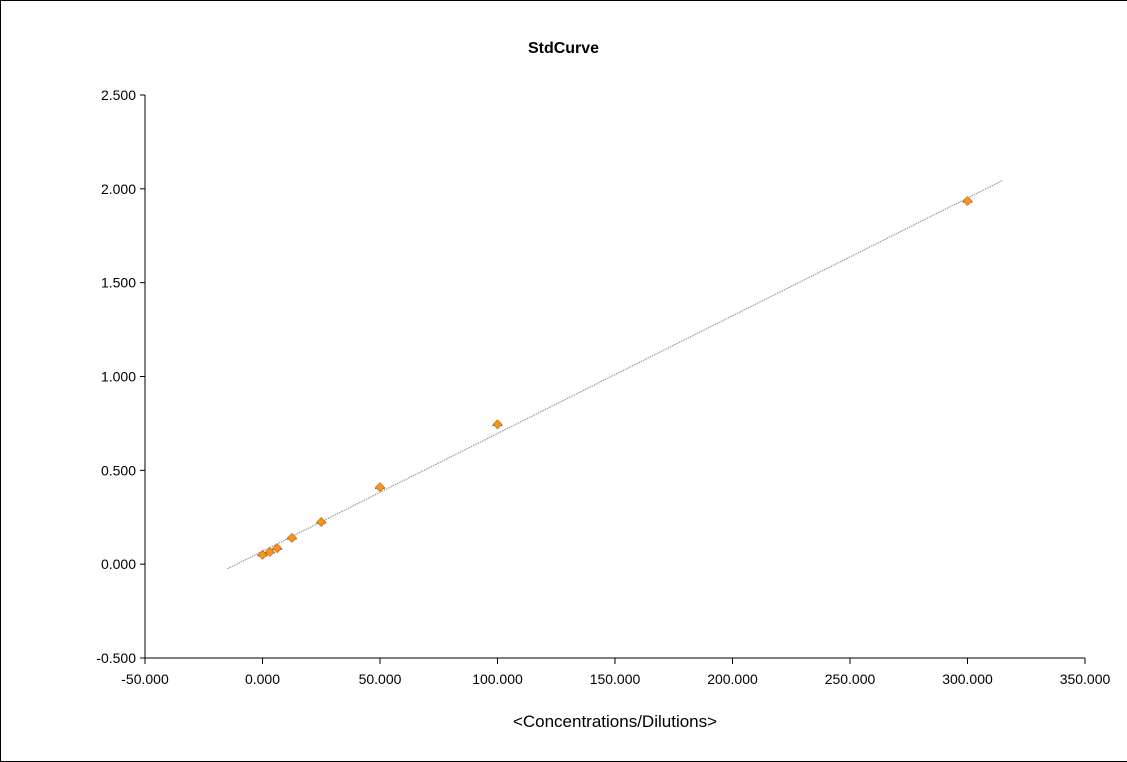 The width and height of the screenshot is (1127, 762). Describe the element at coordinates (118, 283) in the screenshot. I see `y-tick-label: 1.500` at that location.